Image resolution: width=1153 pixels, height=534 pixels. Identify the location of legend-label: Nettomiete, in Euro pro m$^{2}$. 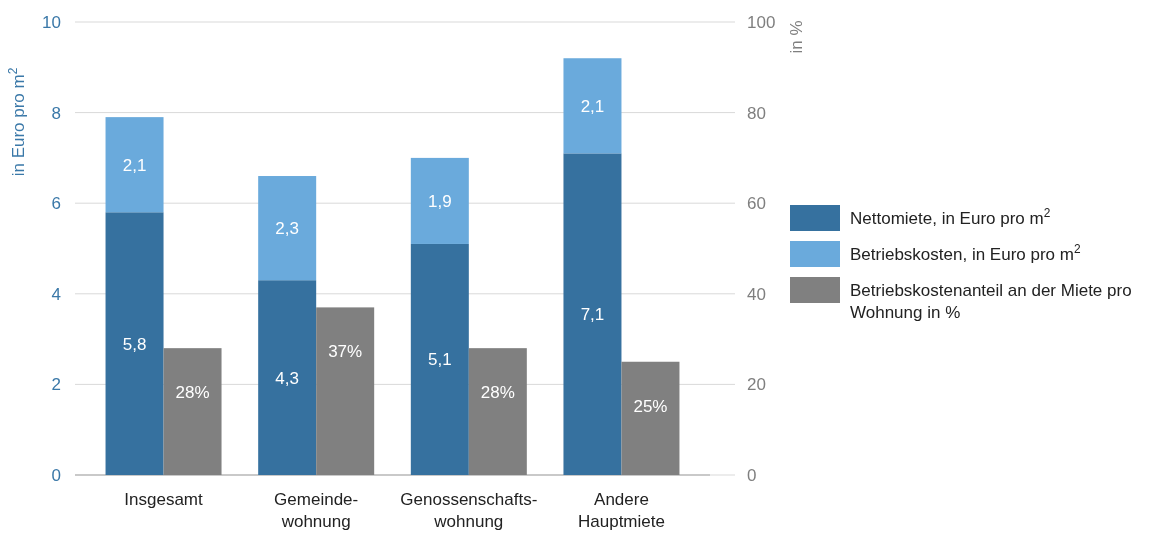
(950, 217).